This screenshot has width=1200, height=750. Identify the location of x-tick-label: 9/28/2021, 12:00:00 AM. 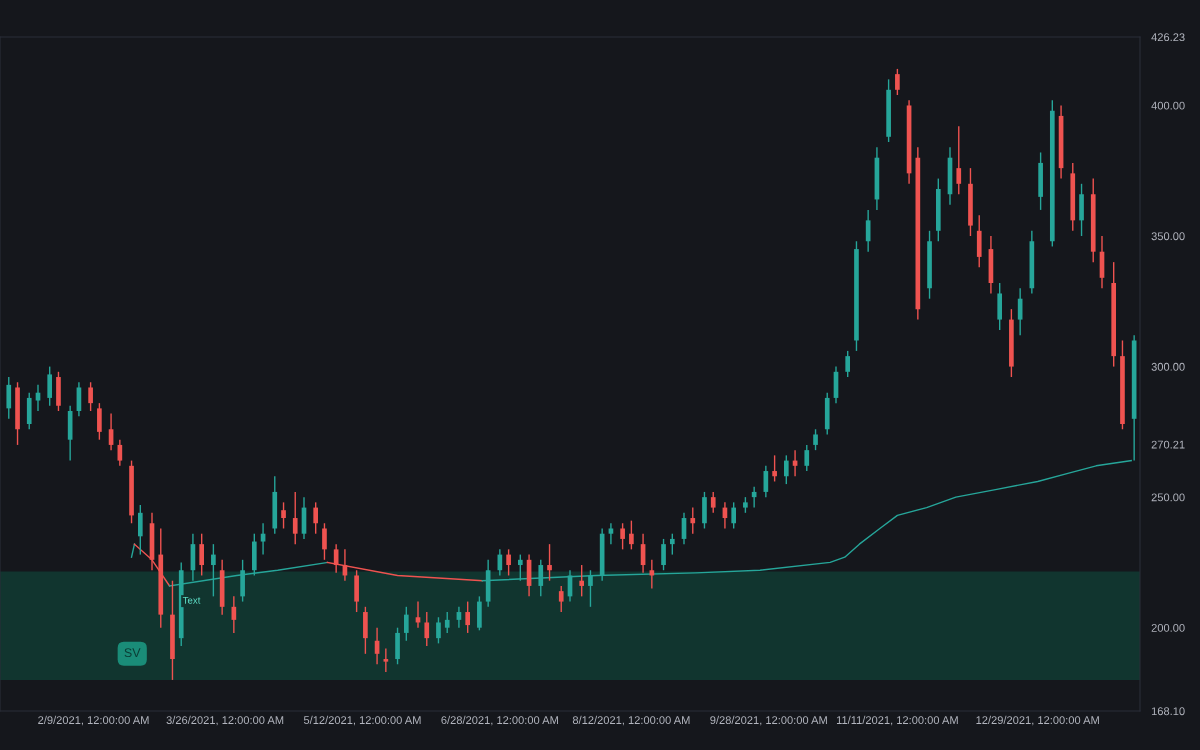
(768, 720).